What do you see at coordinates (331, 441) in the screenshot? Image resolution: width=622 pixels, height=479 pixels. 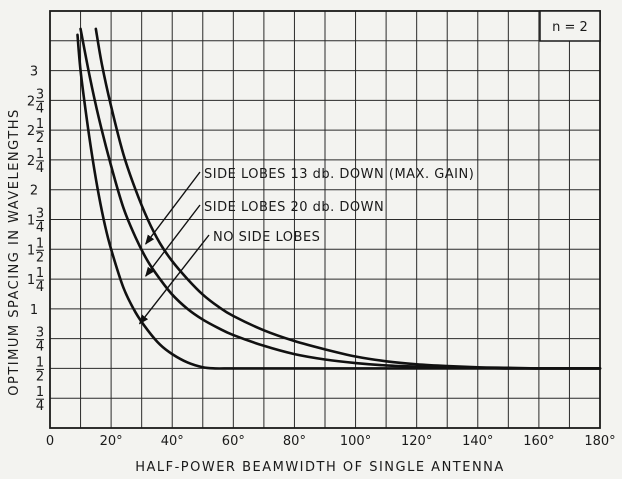 I see `x-tick-labels: 0 20° 40° 60° 80° 100° 120° 140° 160° 180°` at bounding box center [331, 441].